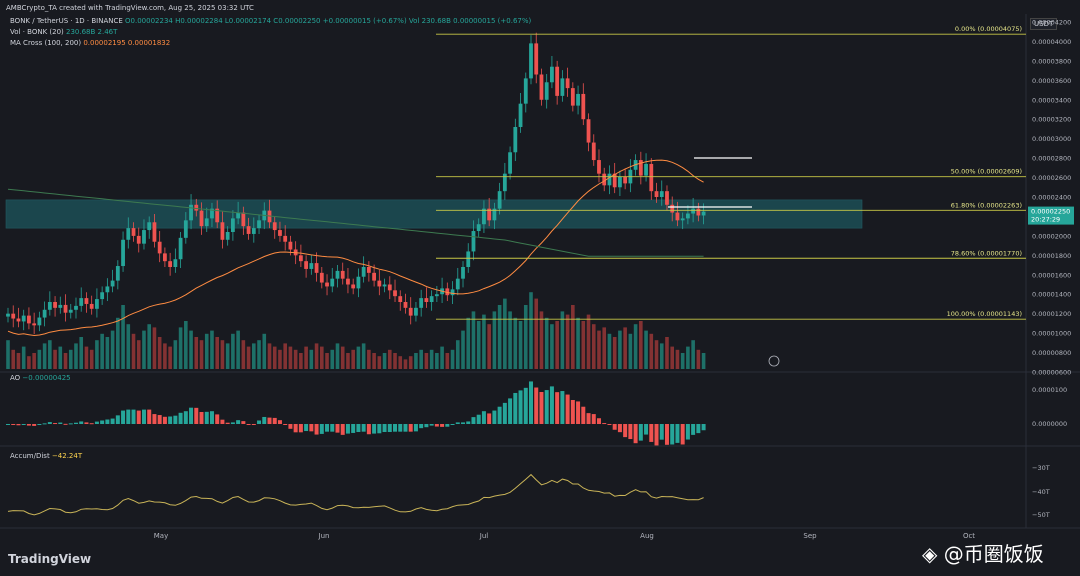 The height and width of the screenshot is (576, 1080). I want to click on currency-badge: USDT, so click(1044, 24).